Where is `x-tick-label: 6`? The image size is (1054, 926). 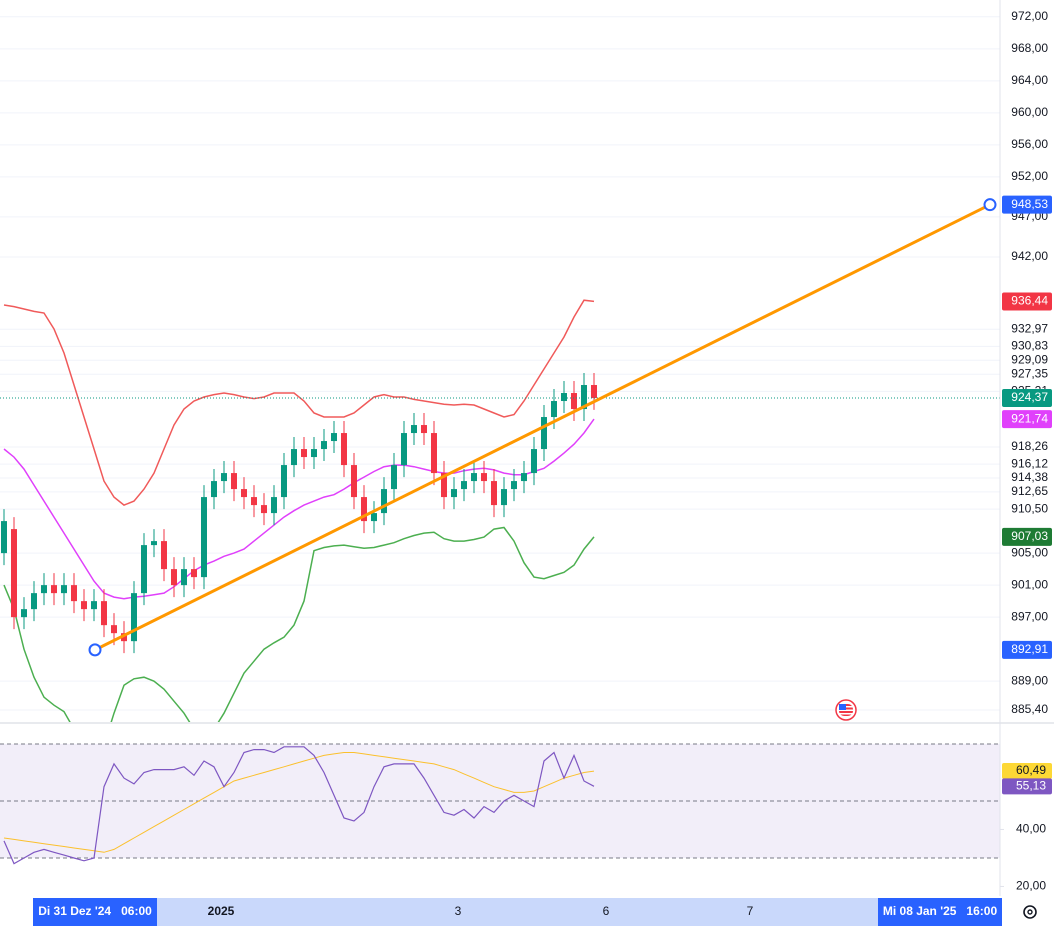 x-tick-label: 6 is located at coordinates (606, 911).